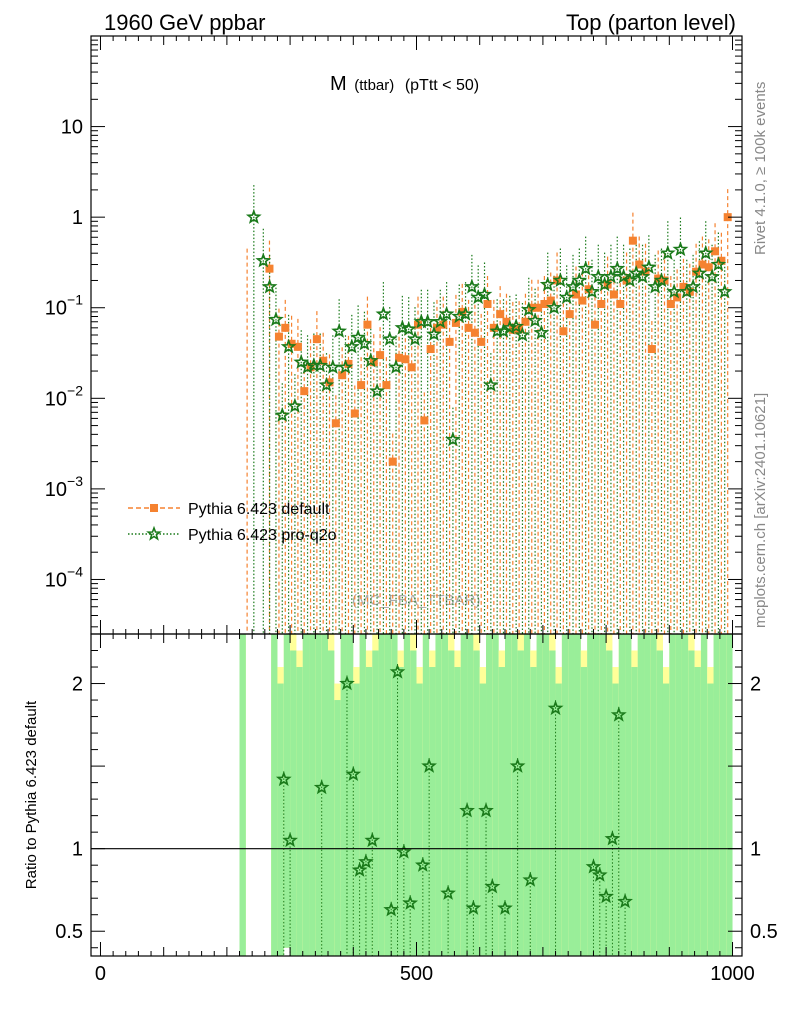 Image resolution: width=786 pixels, height=1024 pixels. I want to click on main-y-tick-label: 10⁻³, so click(64, 487).